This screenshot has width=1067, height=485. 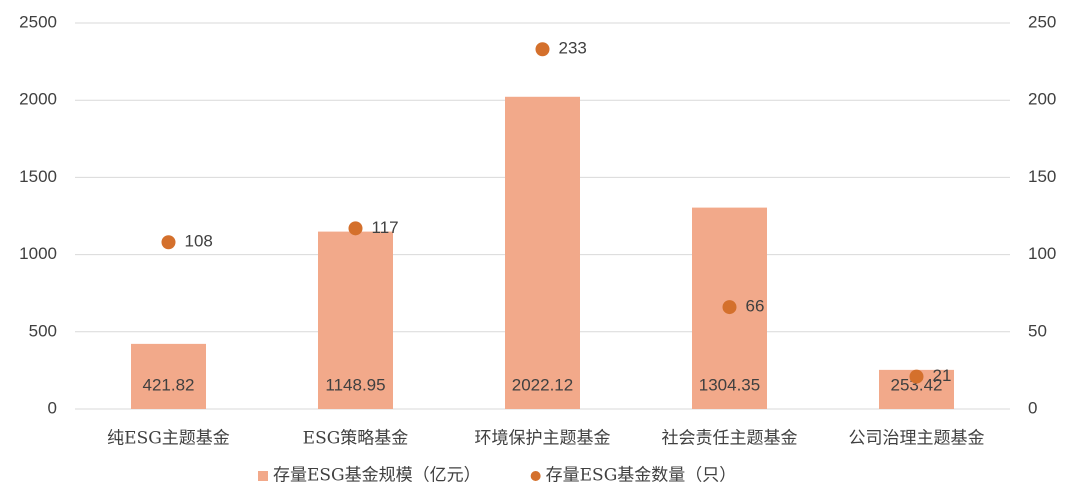 I want to click on bar-value-label: 253.42, so click(x=917, y=384).